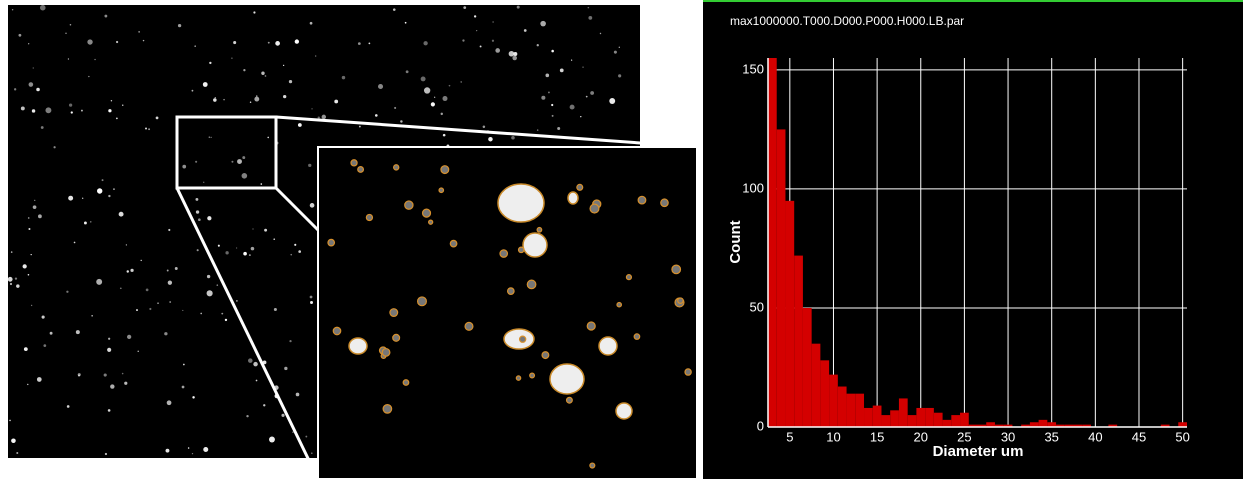  I want to click on x-tick-label: 5, so click(789, 436).